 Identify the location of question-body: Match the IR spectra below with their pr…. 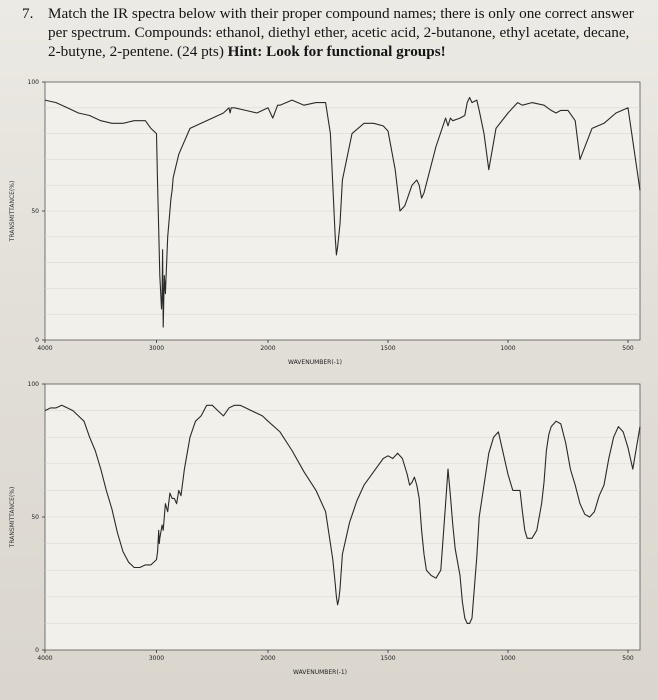
(343, 32).